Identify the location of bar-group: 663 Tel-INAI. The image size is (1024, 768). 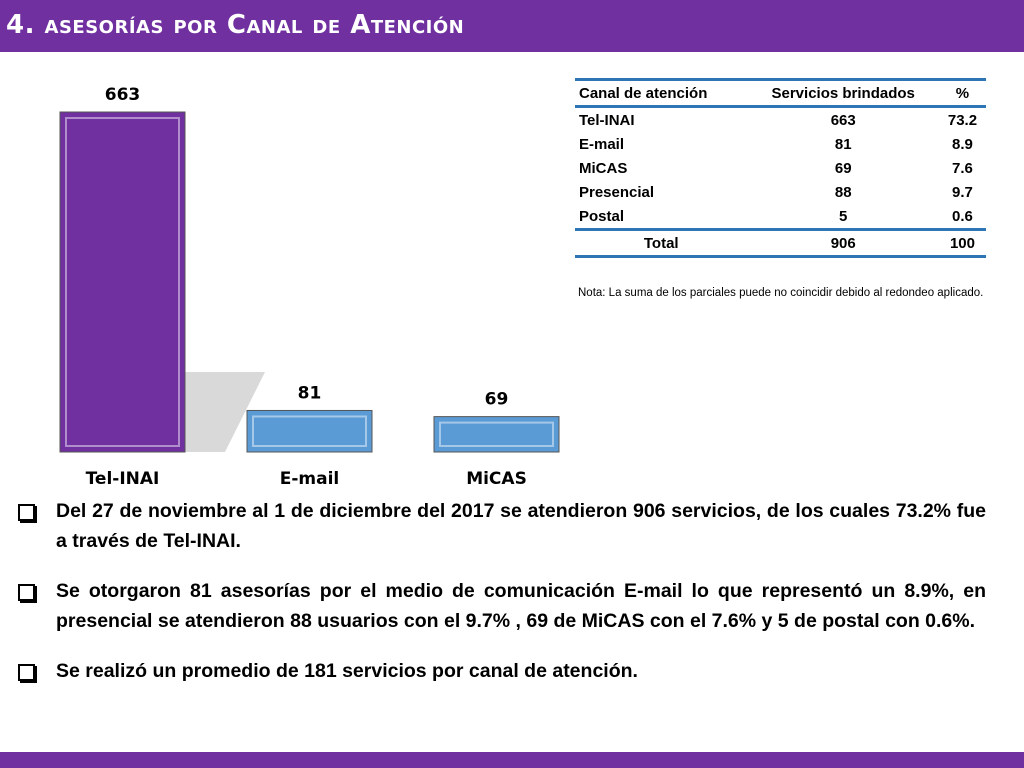
(122, 287).